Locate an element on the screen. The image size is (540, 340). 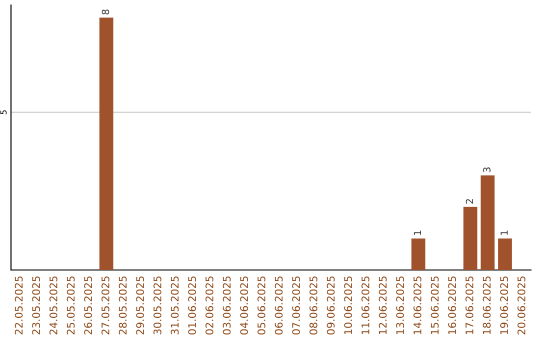
x-tick-label: 02.06.2025 is located at coordinates (209, 305).